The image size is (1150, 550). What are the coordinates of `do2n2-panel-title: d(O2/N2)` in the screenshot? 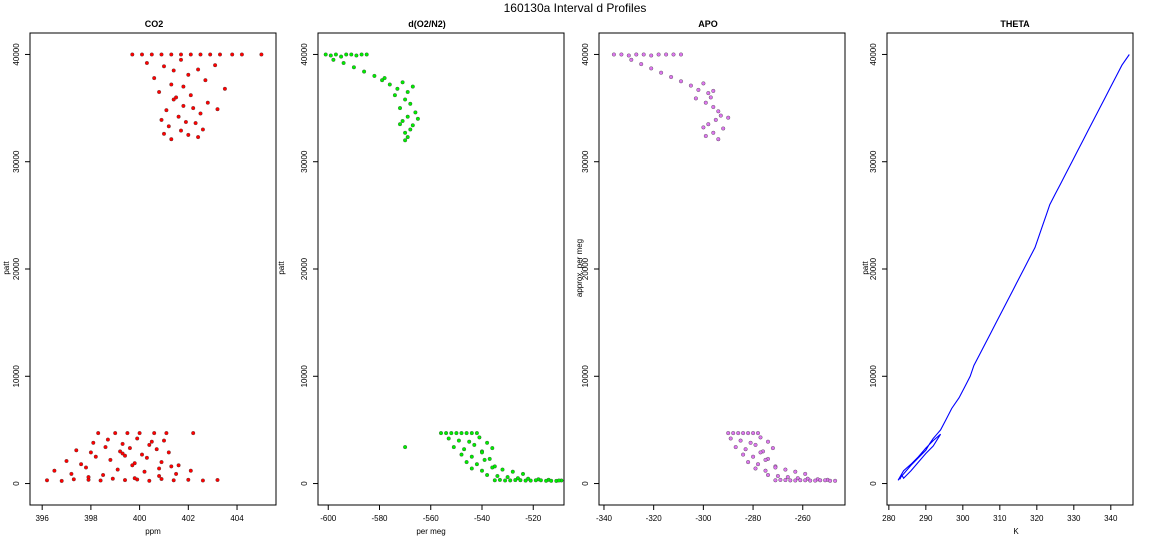 It's located at (427, 24).